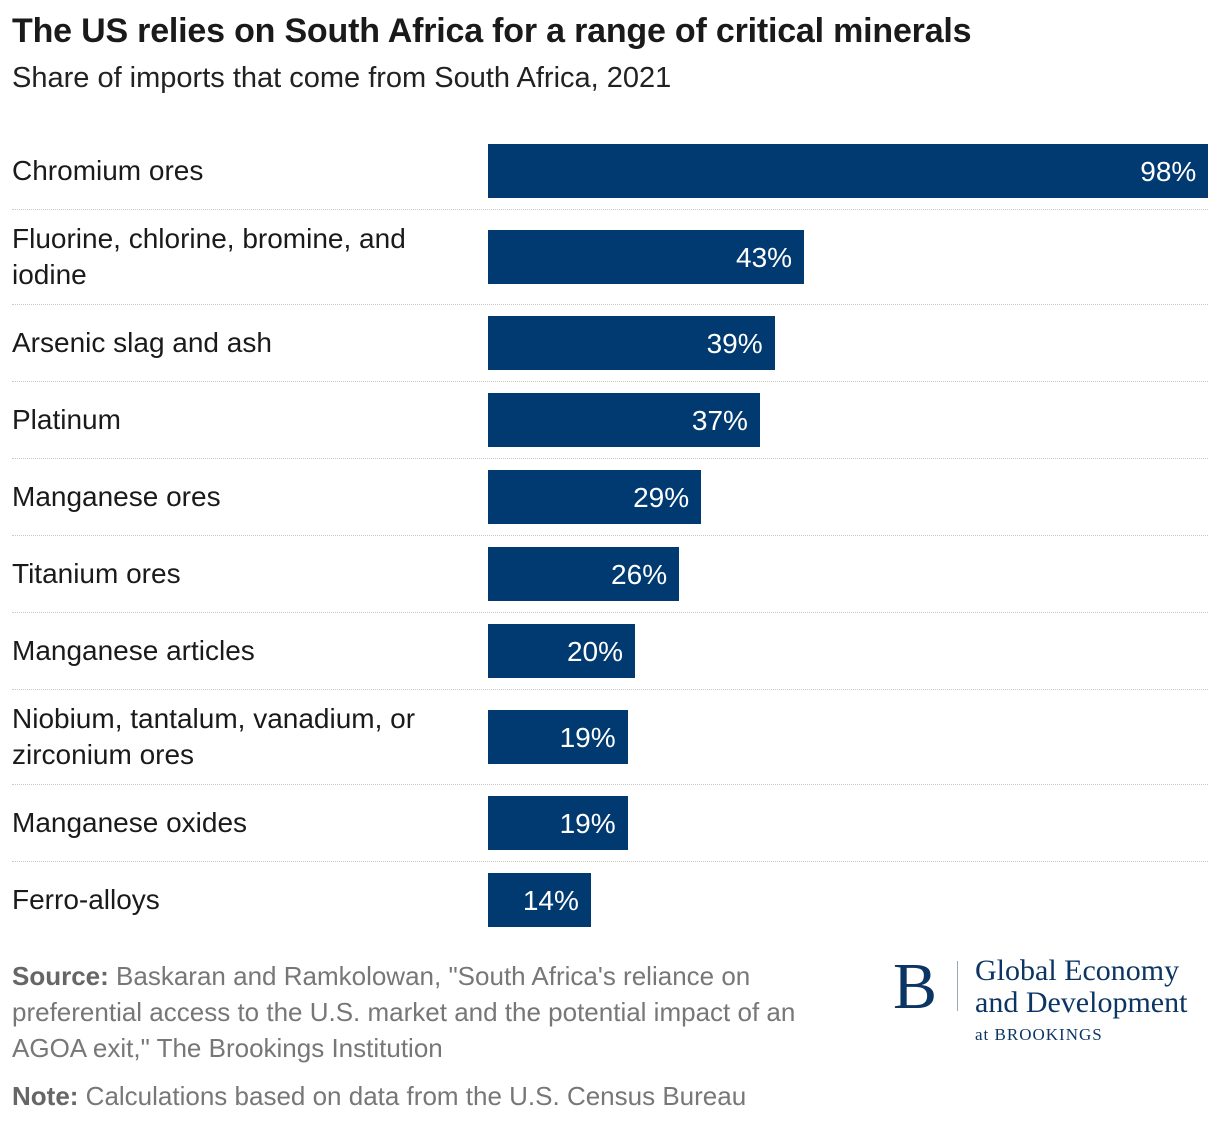 Image resolution: width=1220 pixels, height=1126 pixels. Describe the element at coordinates (209, 256) in the screenshot. I see `category-label: Fluorine, chlorine, bromine, and iodine` at that location.